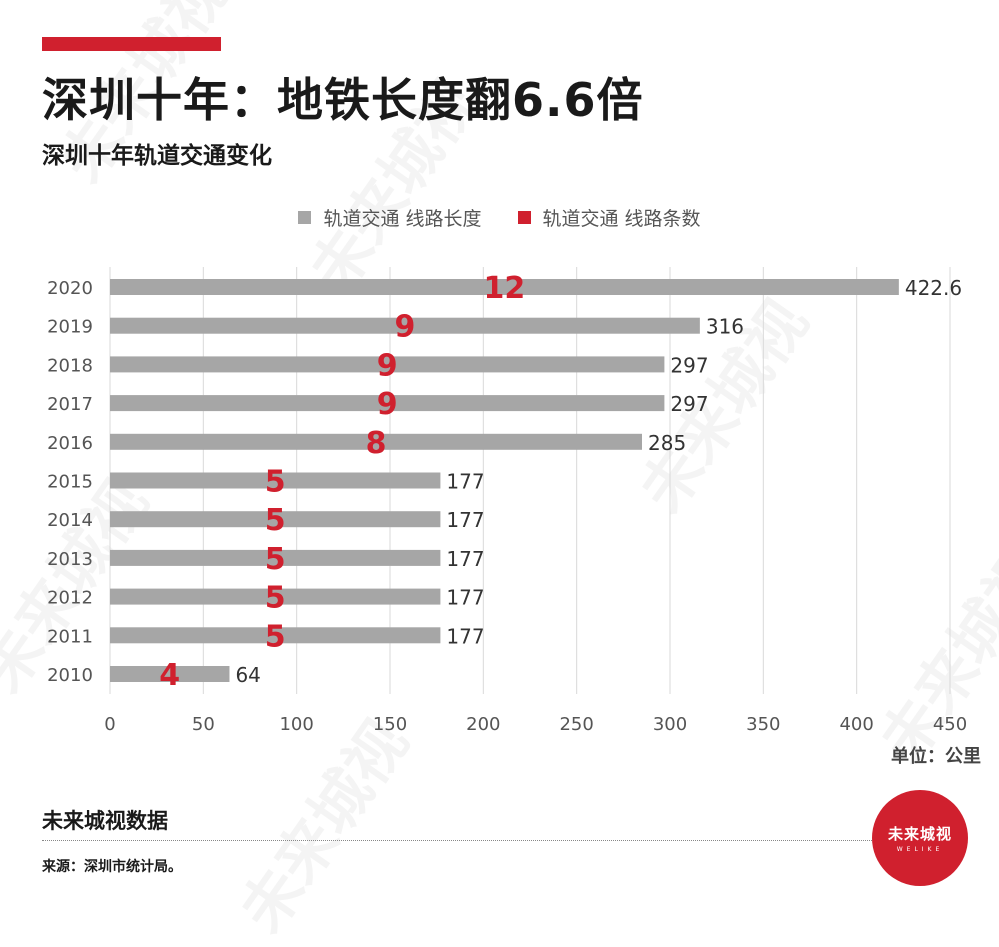  What do you see at coordinates (524, 217) in the screenshot?
I see `legend-swatch-count` at bounding box center [524, 217].